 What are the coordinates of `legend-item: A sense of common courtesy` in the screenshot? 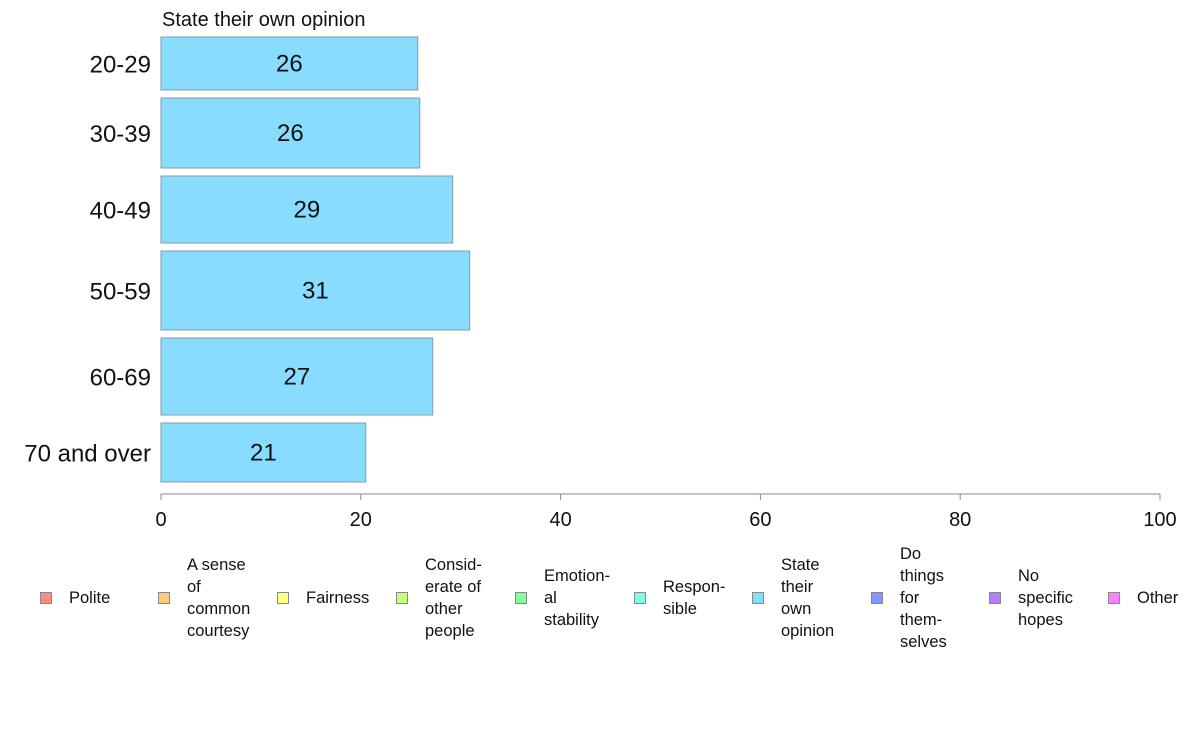 It's located at (204, 597).